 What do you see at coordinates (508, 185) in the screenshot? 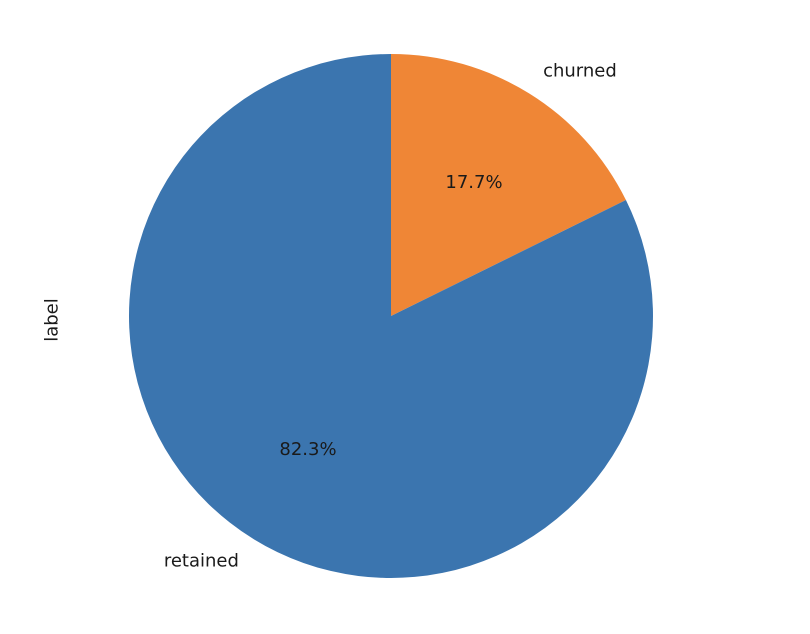
I see `pie-slice-churned` at bounding box center [508, 185].